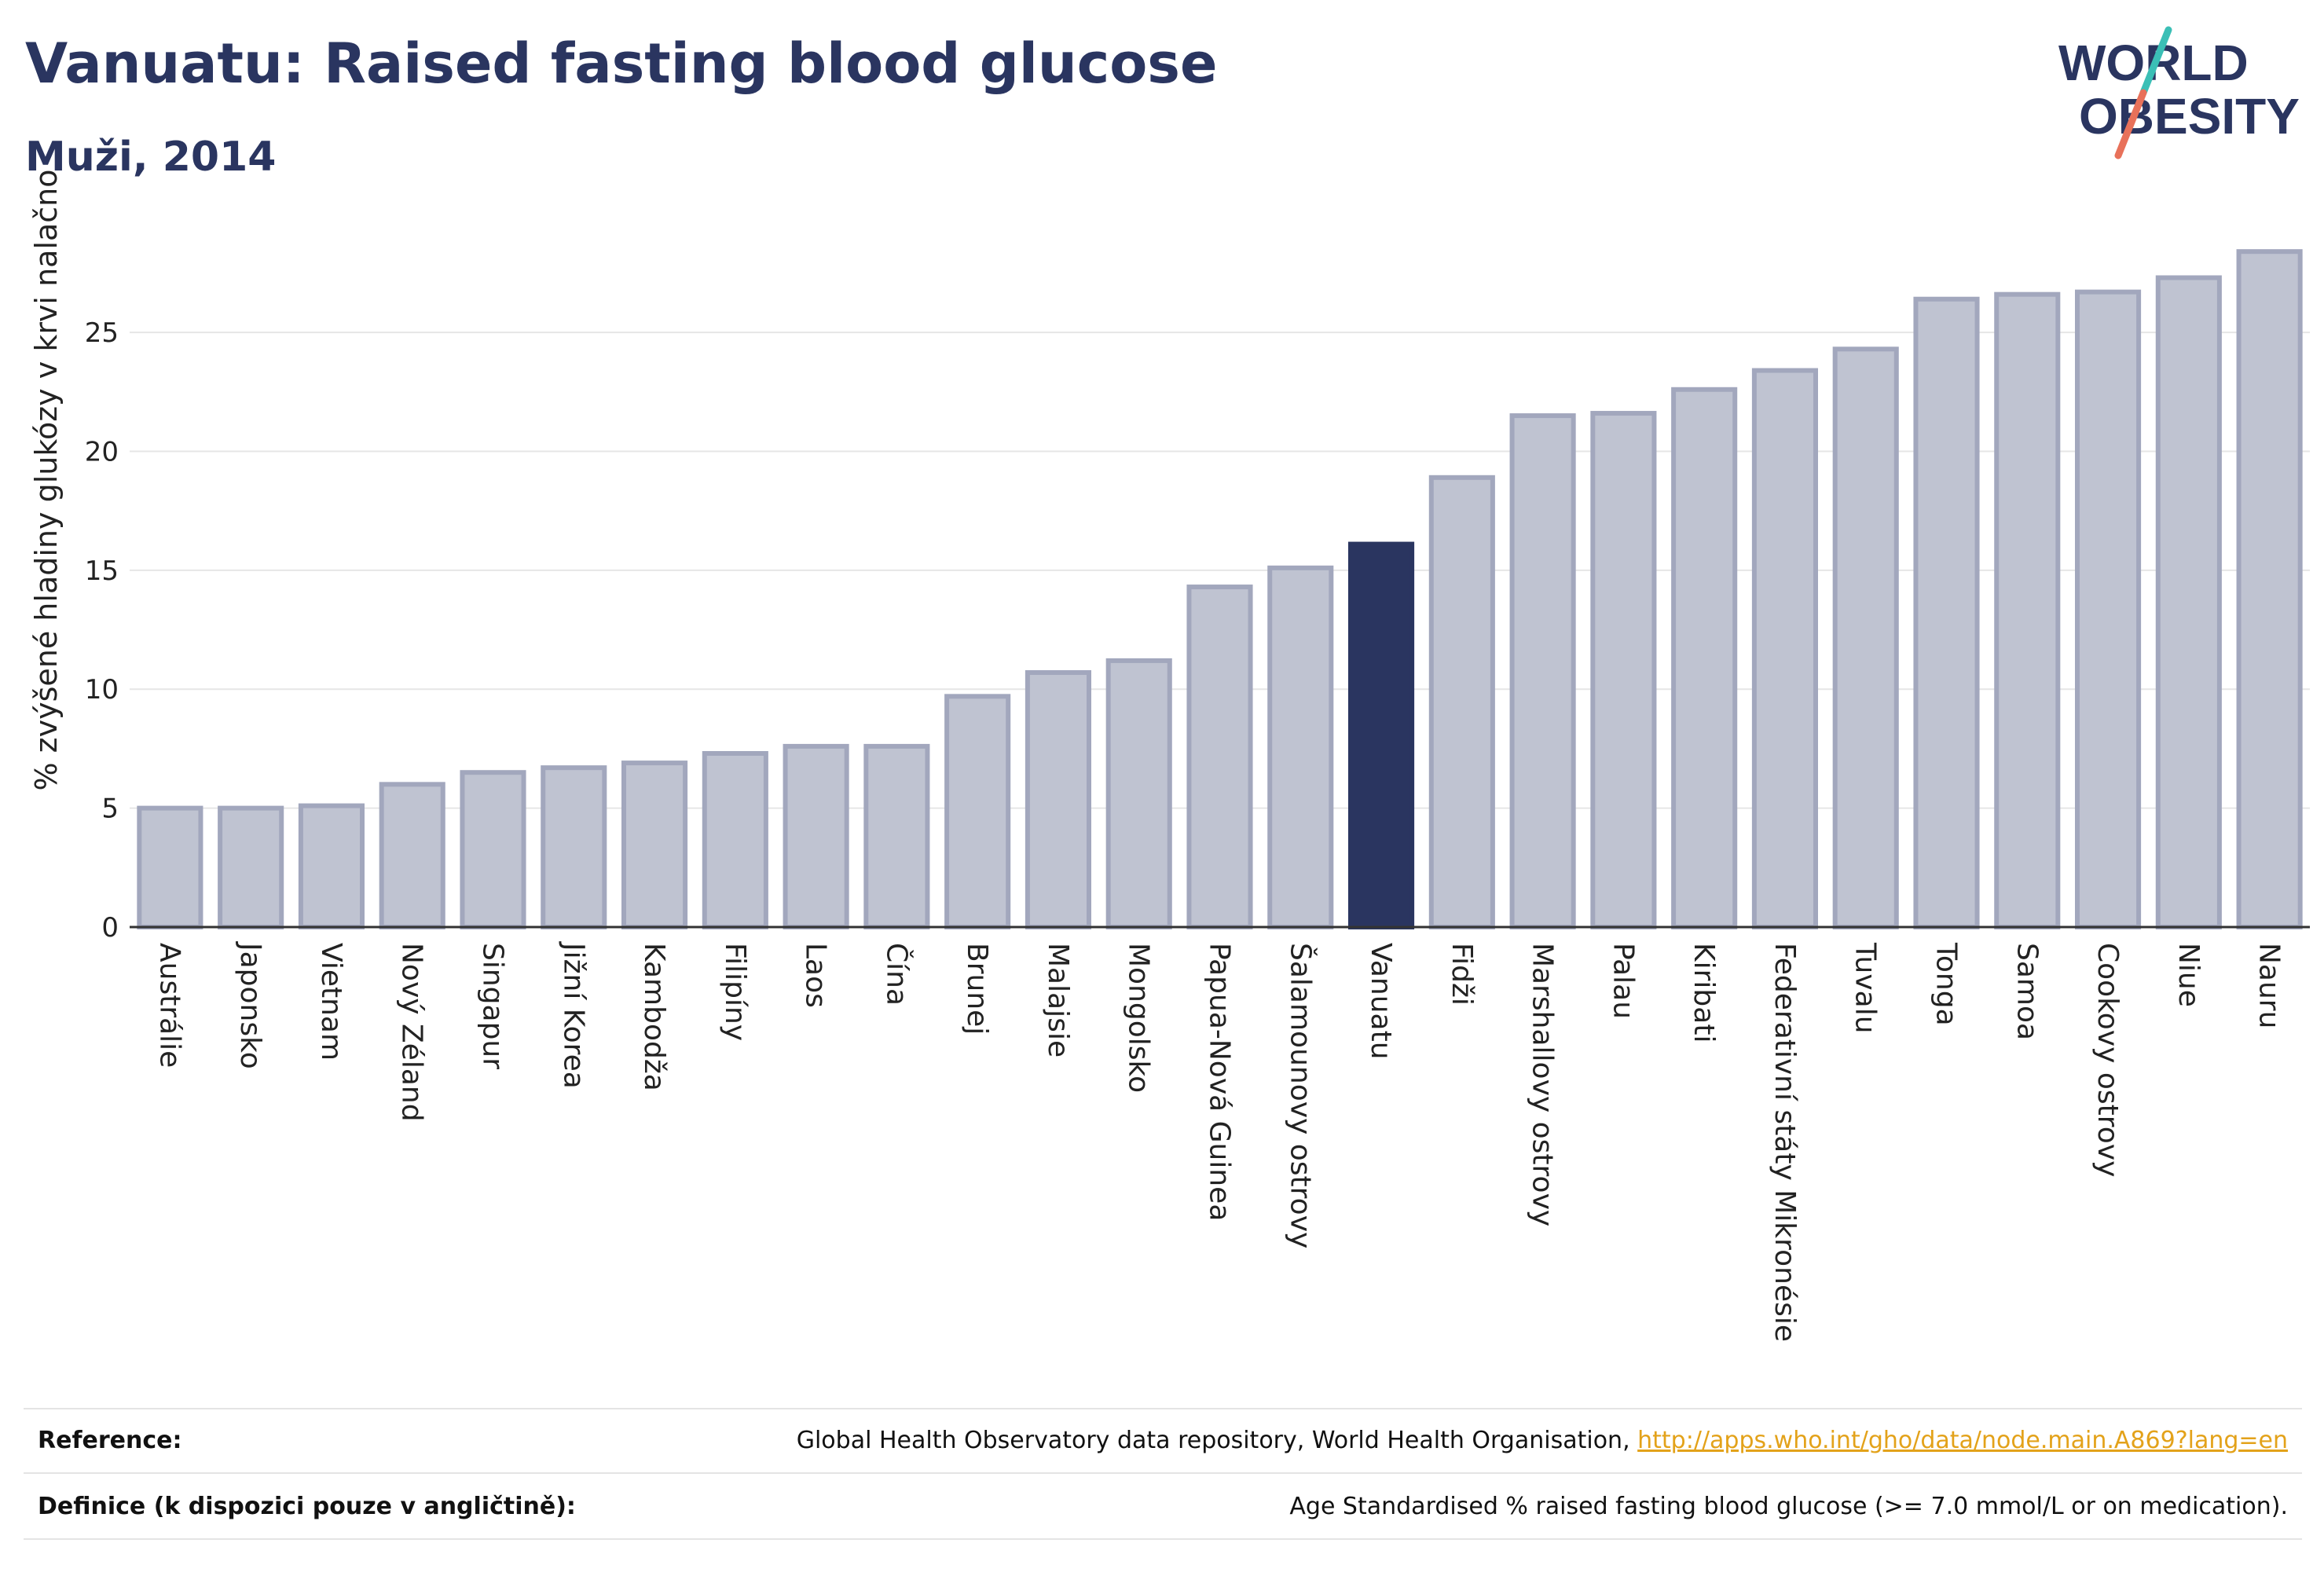  What do you see at coordinates (1220, 1082) in the screenshot?
I see `x-tick-label: Papua-Nová Guinea` at bounding box center [1220, 1082].